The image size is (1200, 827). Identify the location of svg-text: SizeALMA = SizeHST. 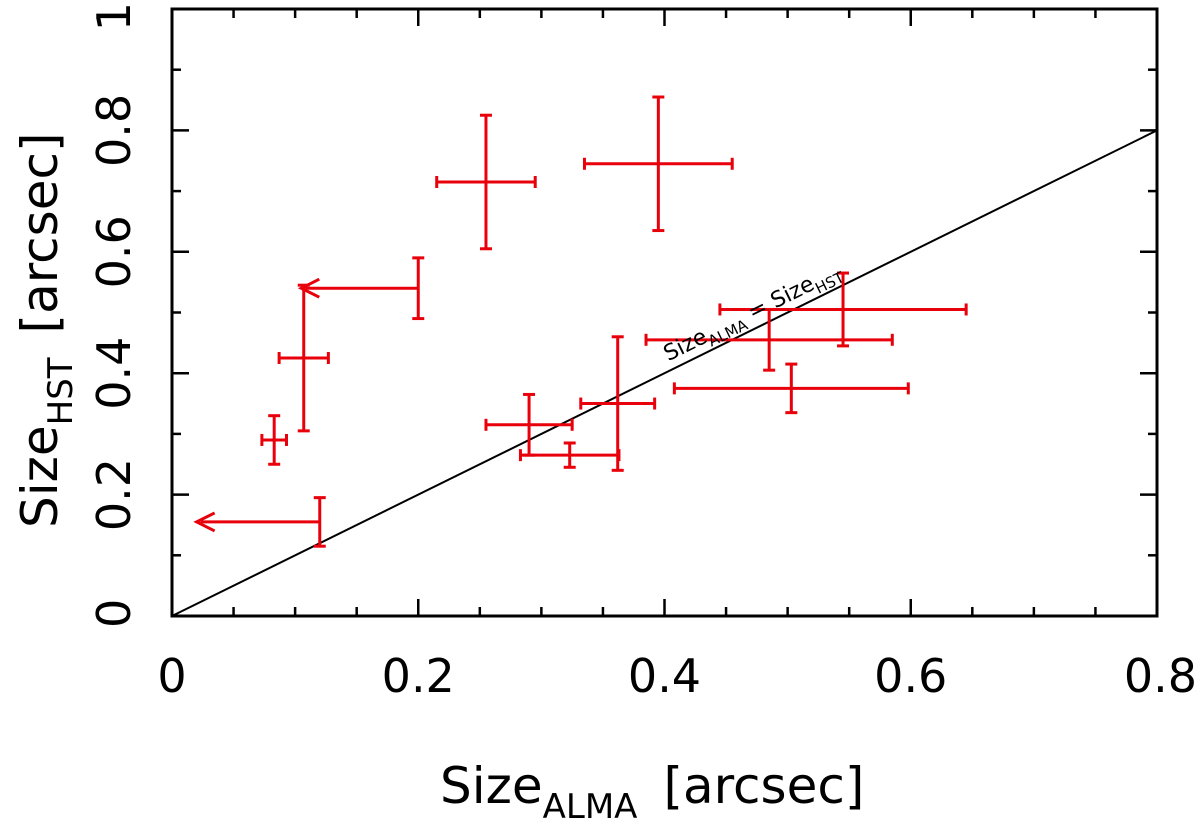
(754, 314).